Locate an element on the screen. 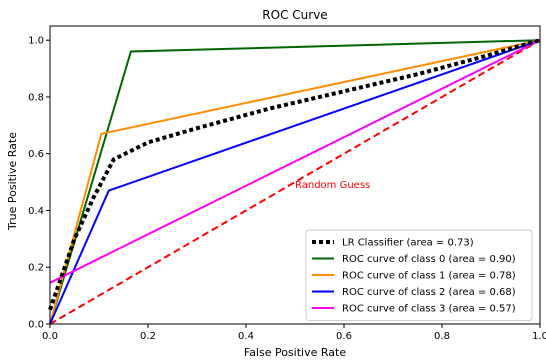 Image resolution: width=546 pixels, height=362 pixels. random-guess-annotation: Random Guess is located at coordinates (332, 185).